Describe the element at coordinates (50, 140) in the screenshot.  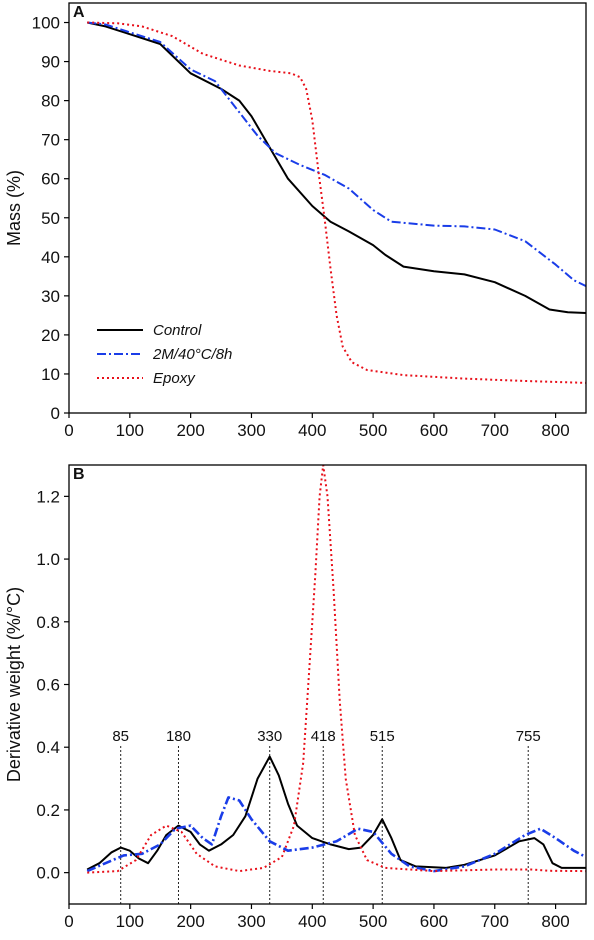
I see `y-tick-label: 70` at that location.